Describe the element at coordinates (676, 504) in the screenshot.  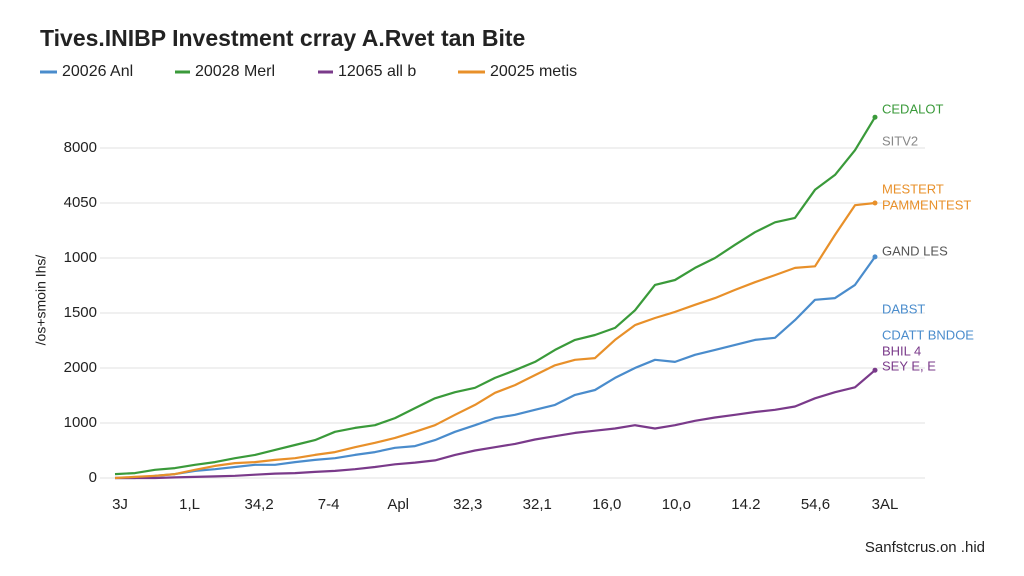
I see `x-tick-label: 10,o` at that location.